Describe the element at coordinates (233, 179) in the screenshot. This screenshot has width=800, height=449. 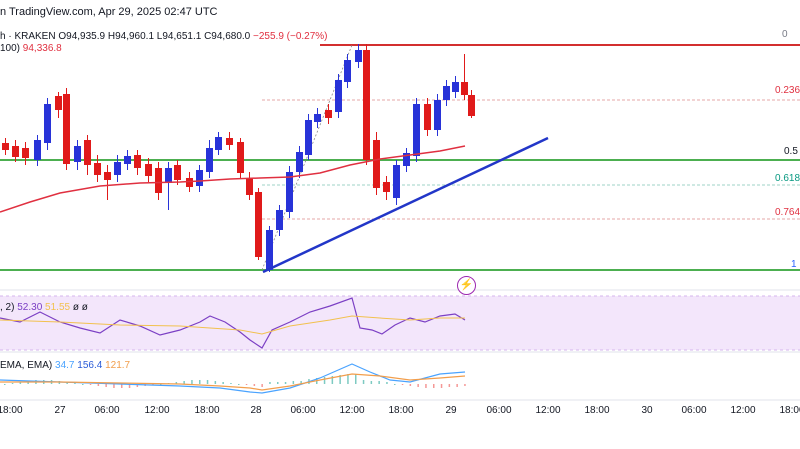
I see `moving-average-line` at that location.